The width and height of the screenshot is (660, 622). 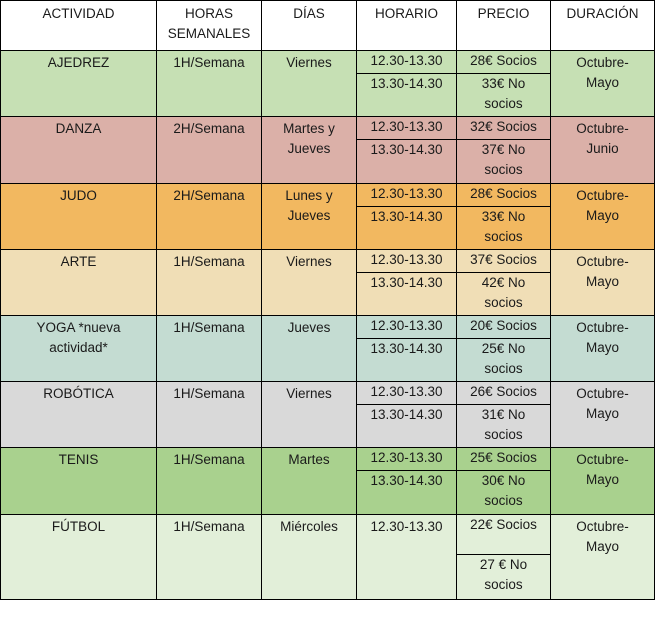 I want to click on cell-actividad: TENIS, so click(x=78, y=481).